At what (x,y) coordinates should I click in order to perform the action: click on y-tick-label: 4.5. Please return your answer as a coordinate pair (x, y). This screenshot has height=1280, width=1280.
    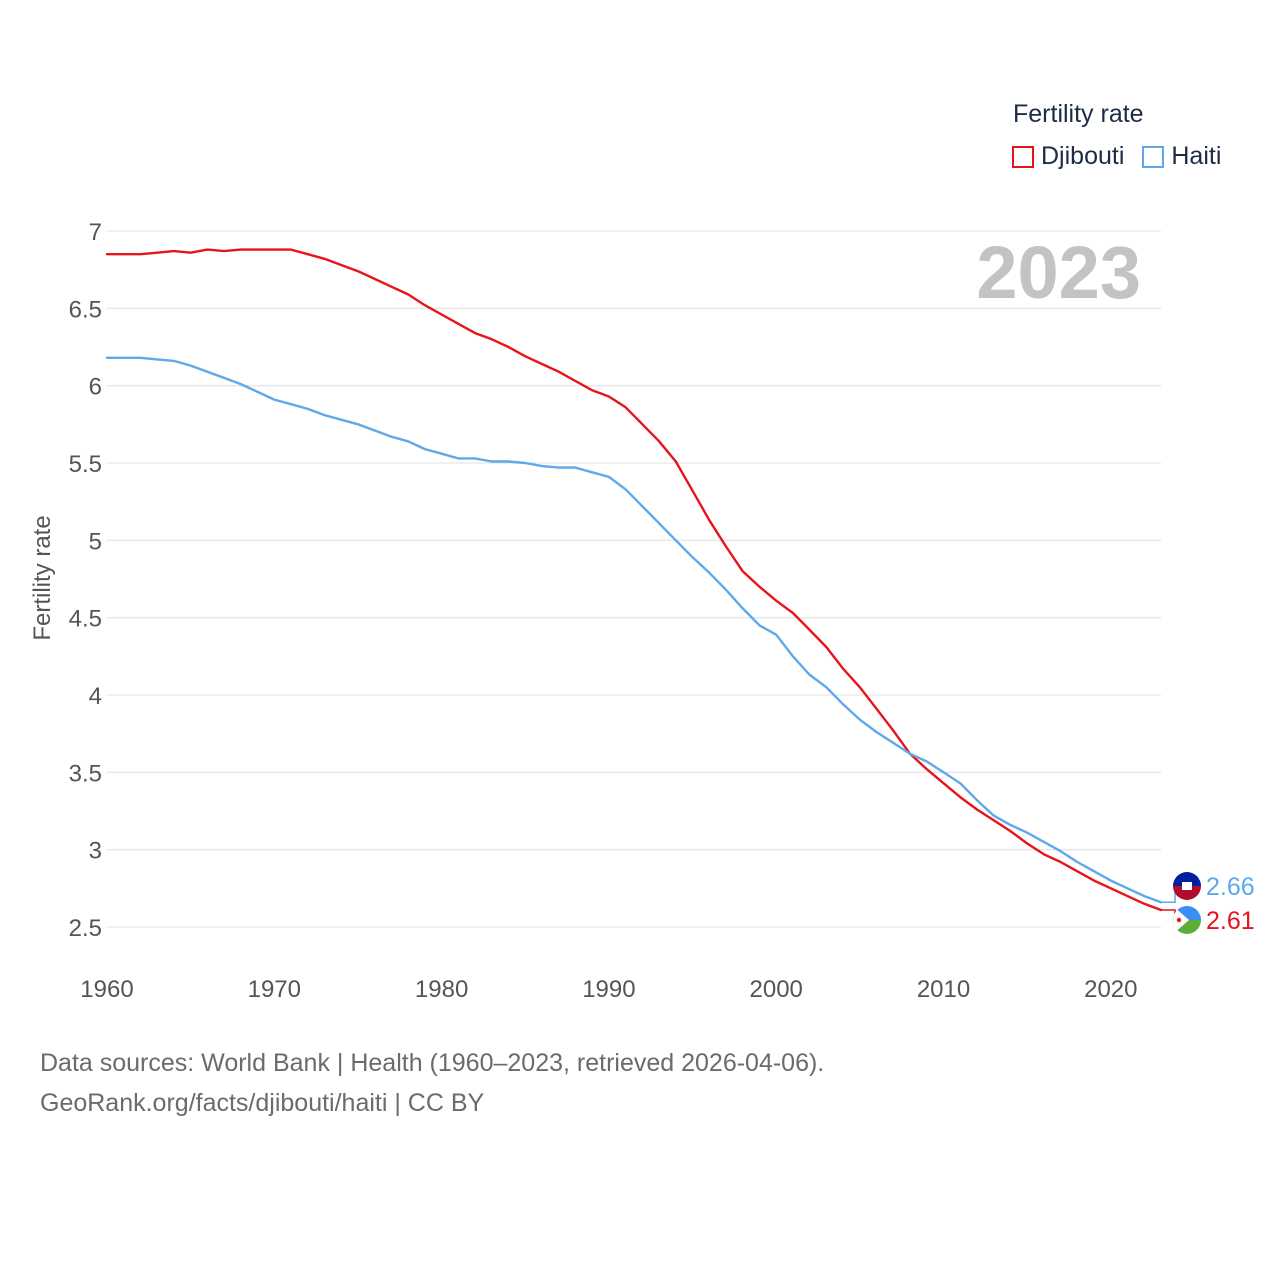
    Looking at the image, I should click on (85, 619).